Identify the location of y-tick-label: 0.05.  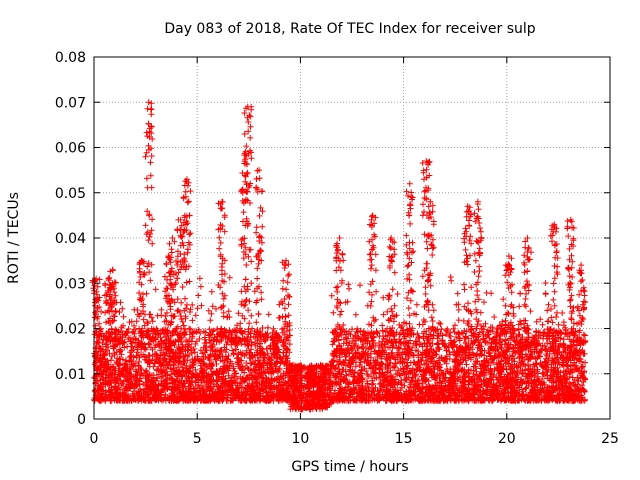
(70, 194).